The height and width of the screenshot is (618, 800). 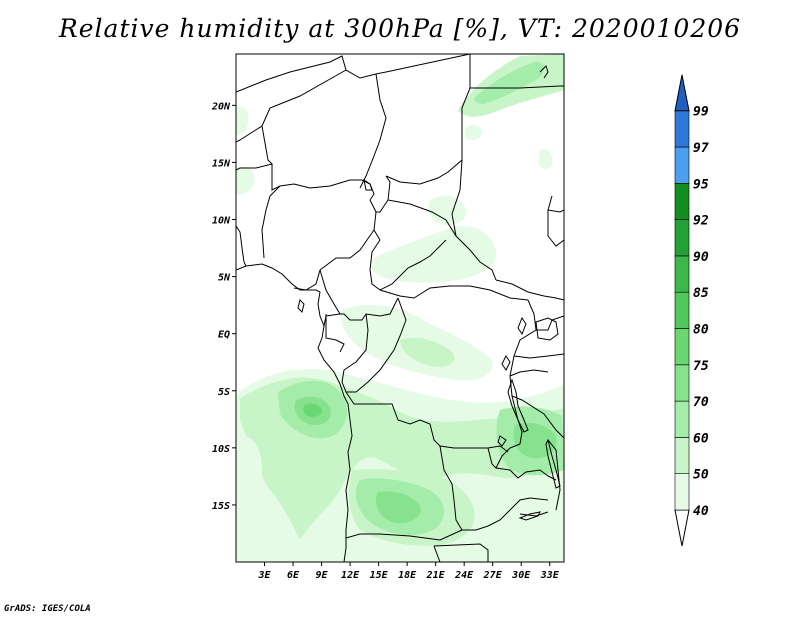 I want to click on lat-tick-label: 15N, so click(x=221, y=163).